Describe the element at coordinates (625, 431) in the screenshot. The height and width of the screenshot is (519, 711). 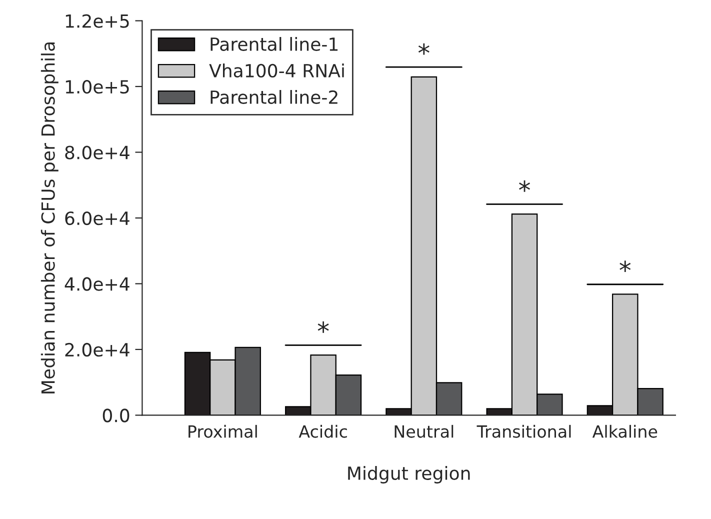
I see `x-tick-label: Alkaline` at that location.